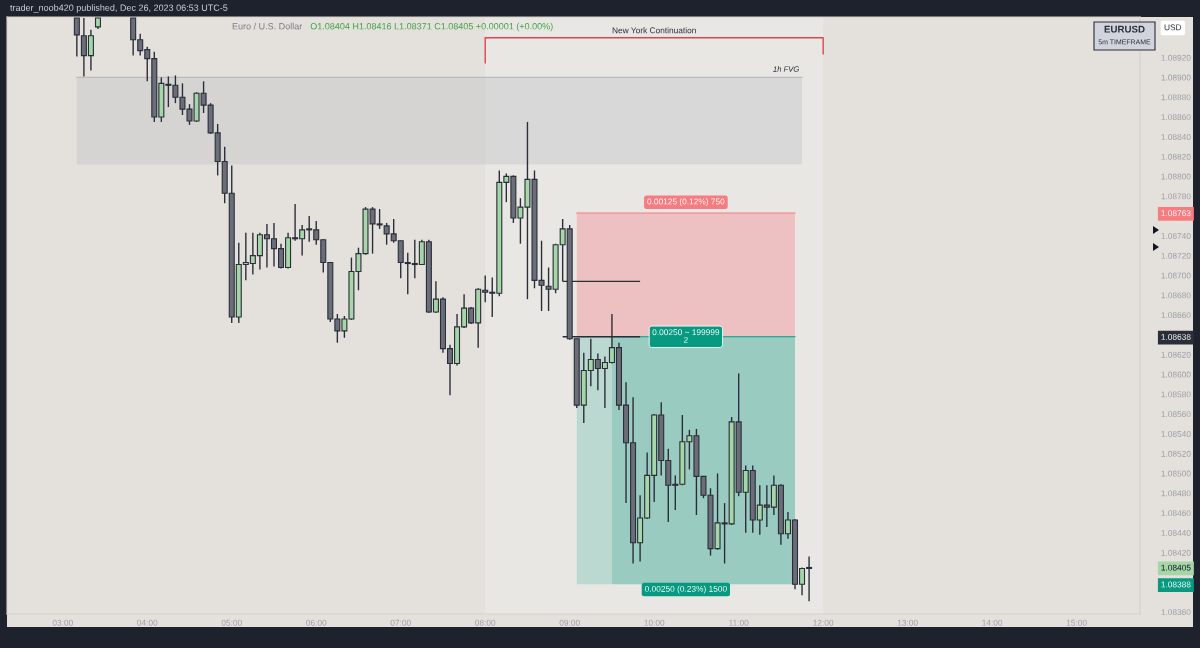 The height and width of the screenshot is (648, 1200). Describe the element at coordinates (231, 622) in the screenshot. I see `x-tick-label: 05:00` at that location.